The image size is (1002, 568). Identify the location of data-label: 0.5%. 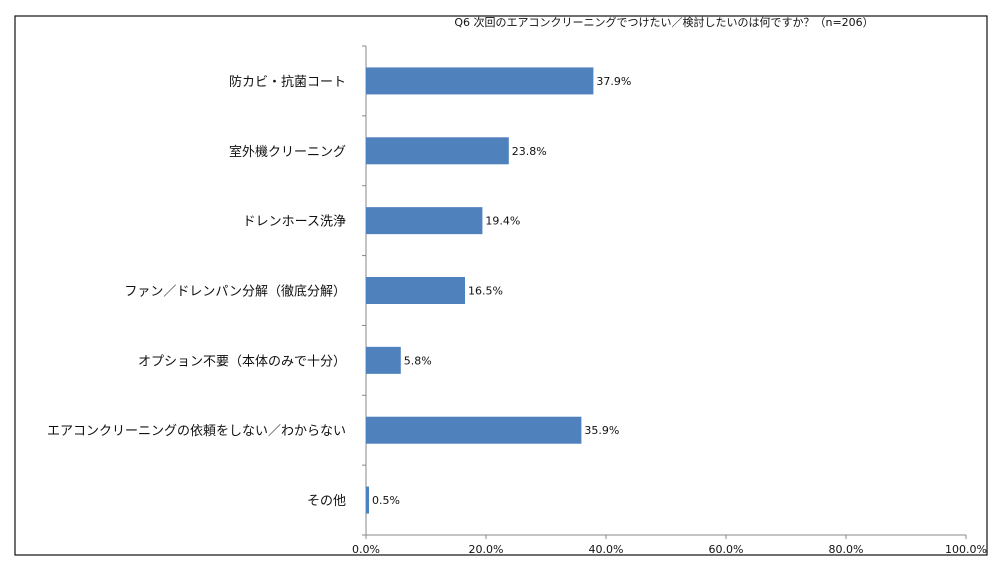
(386, 500).